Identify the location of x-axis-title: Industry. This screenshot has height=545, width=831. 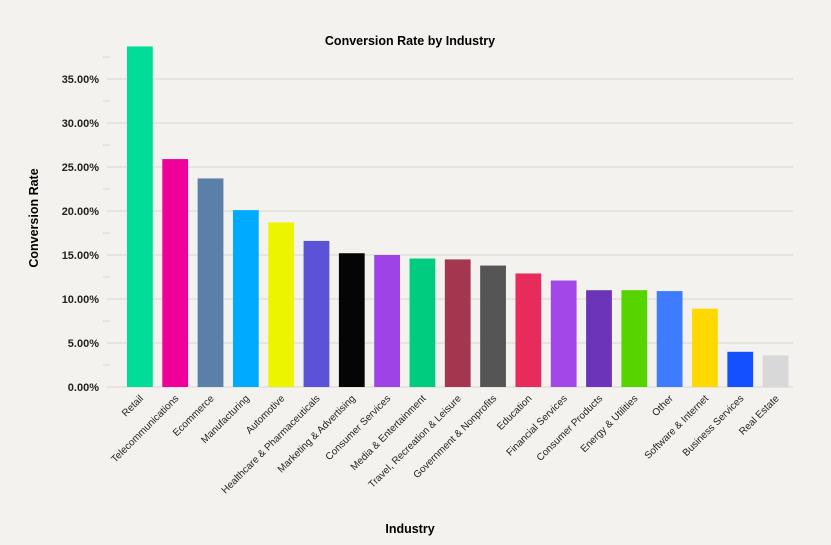
(409, 529).